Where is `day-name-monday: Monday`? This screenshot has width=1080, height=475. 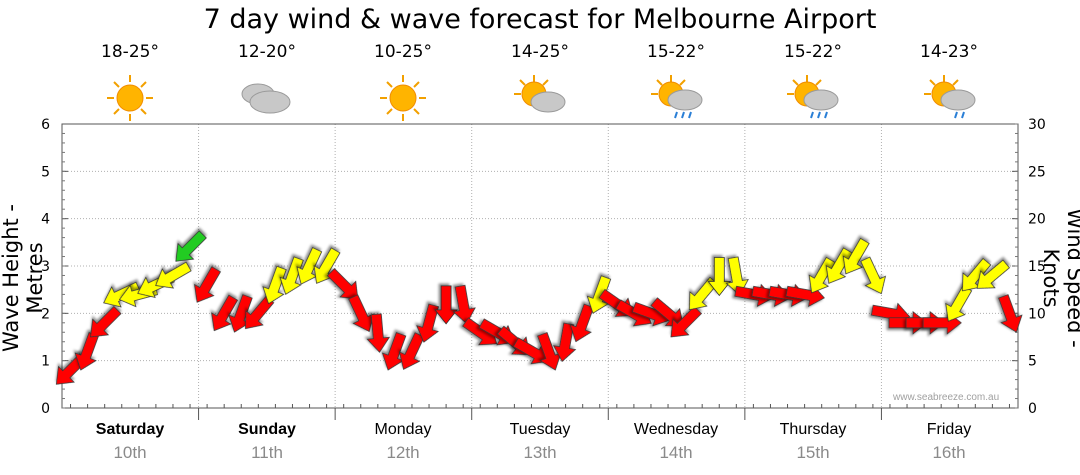 day-name-monday: Monday is located at coordinates (403, 429).